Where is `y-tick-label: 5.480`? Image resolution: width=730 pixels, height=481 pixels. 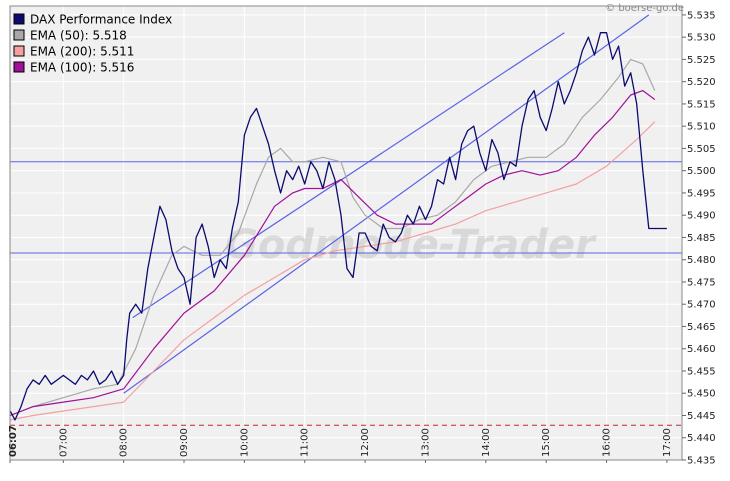
y-tick-label: 5.480 is located at coordinates (701, 260).